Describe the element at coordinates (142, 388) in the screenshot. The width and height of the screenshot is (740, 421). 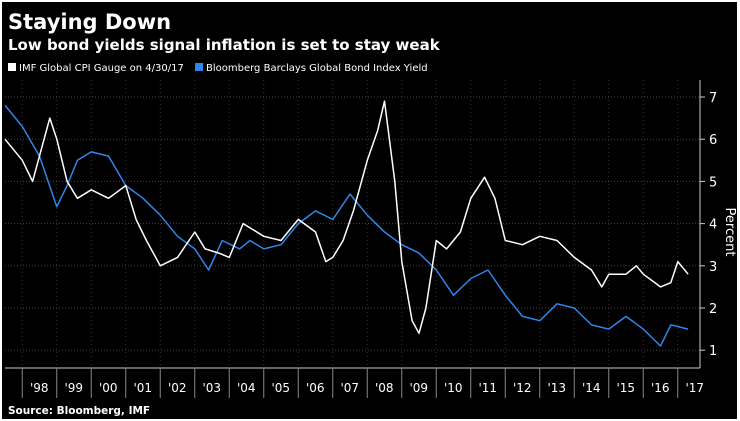
I see `x-tick-label: '01` at that location.